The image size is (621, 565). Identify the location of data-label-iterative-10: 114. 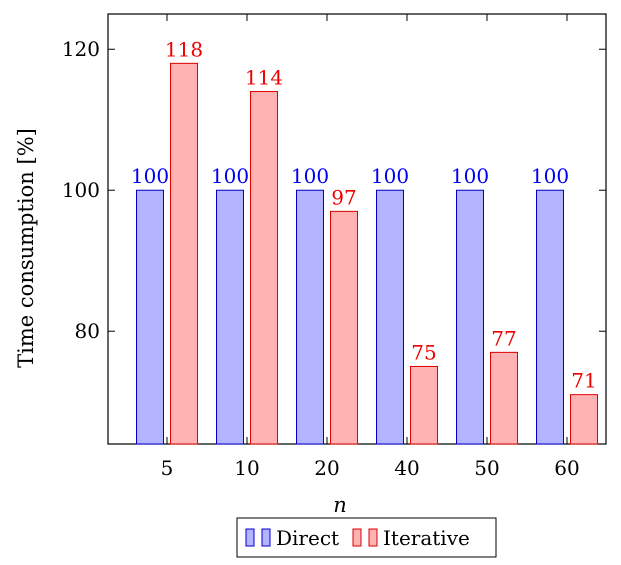
(264, 78).